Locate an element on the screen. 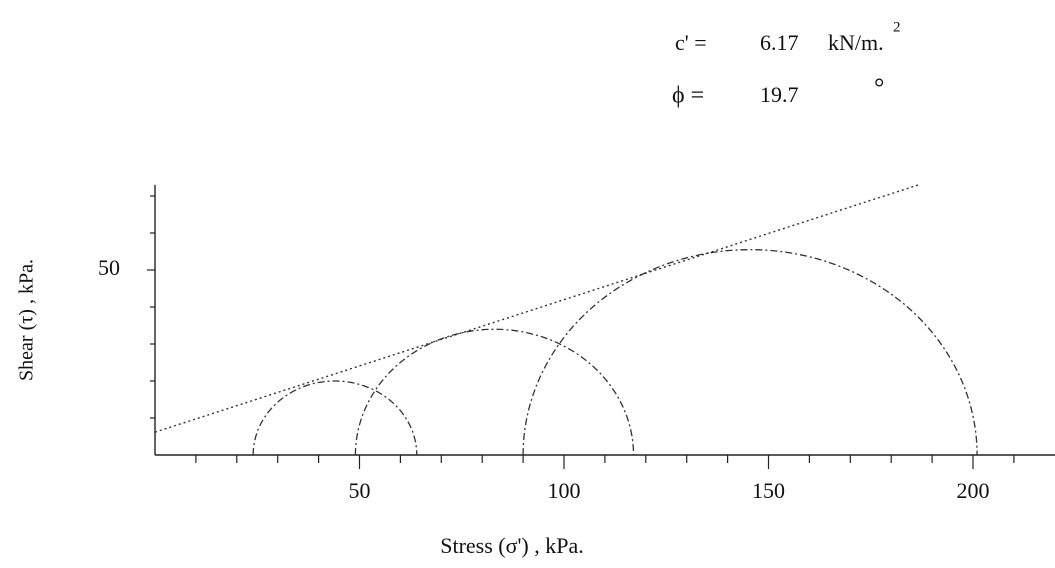  cohesion-unit: kN/m. is located at coordinates (856, 42).